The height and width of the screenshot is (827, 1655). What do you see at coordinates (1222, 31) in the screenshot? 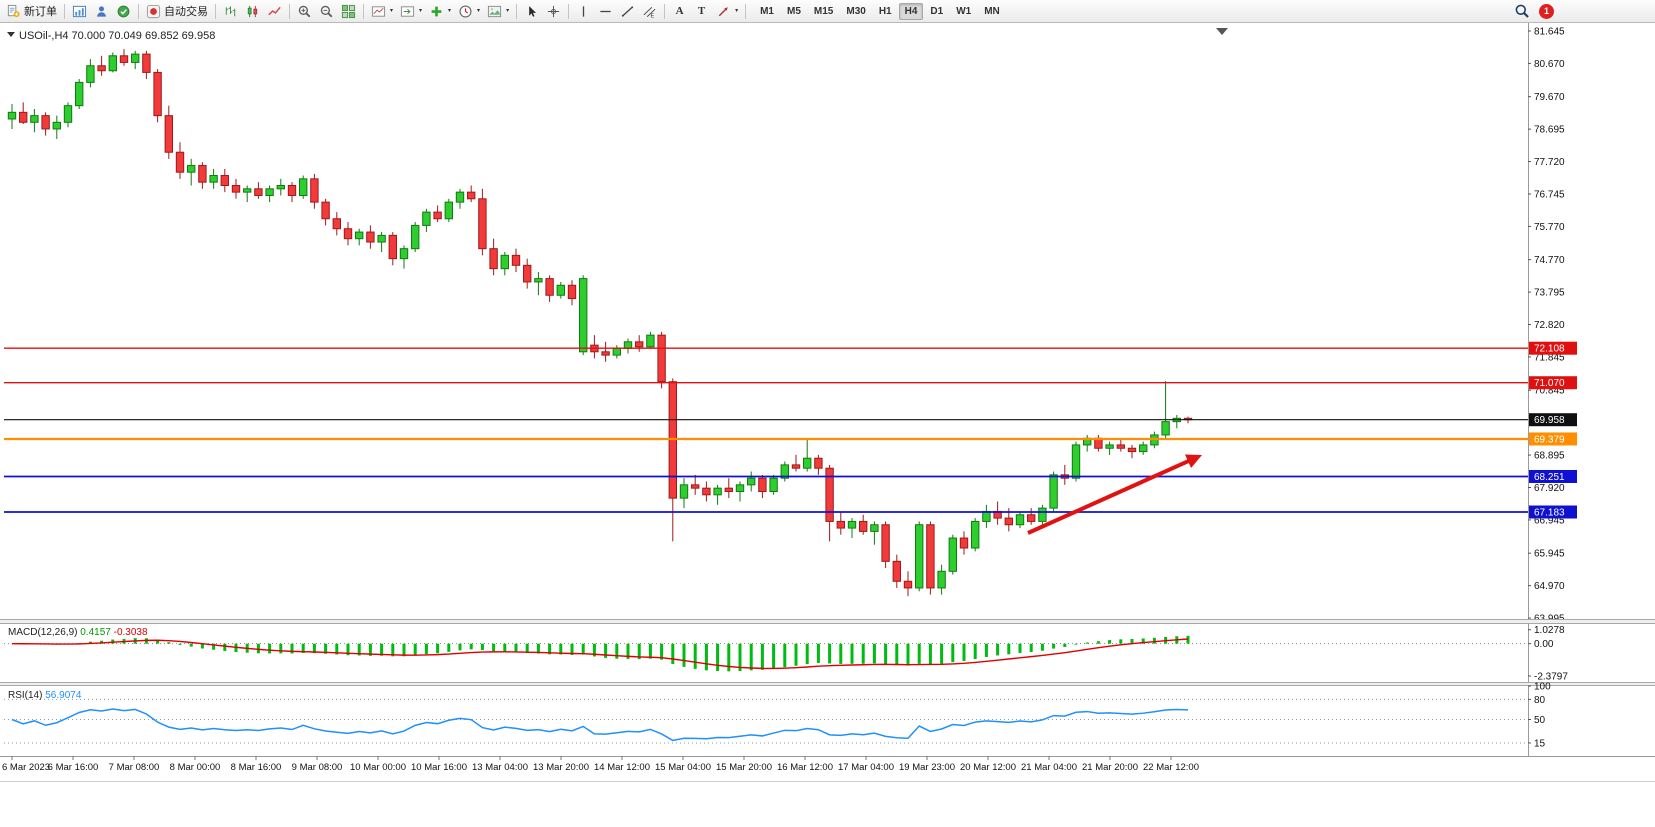
I see `chart-shift-marker` at bounding box center [1222, 31].